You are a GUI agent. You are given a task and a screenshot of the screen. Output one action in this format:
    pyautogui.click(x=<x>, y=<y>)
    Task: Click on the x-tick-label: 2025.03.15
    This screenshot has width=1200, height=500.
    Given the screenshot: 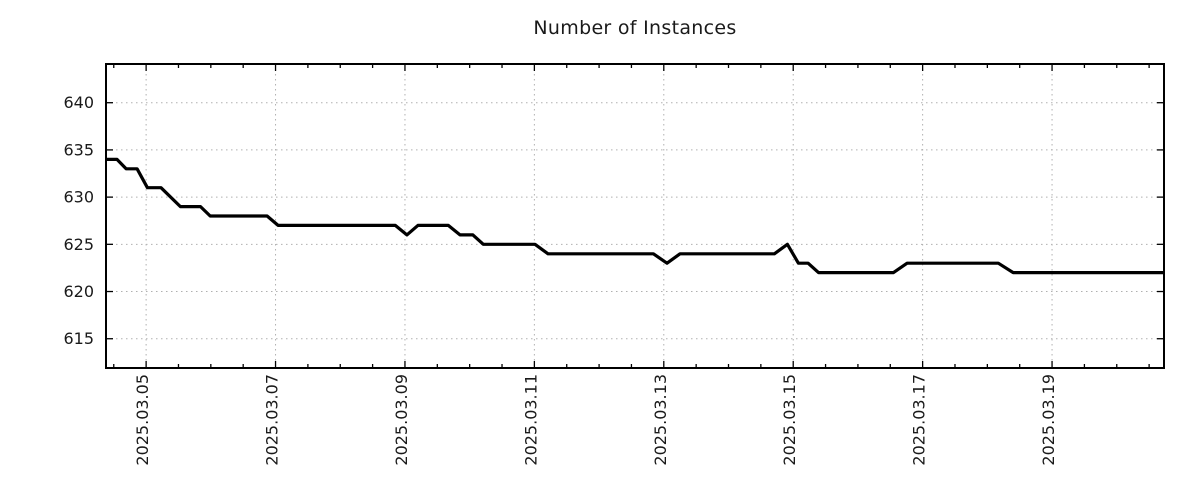 What is the action you would take?
    pyautogui.click(x=789, y=420)
    